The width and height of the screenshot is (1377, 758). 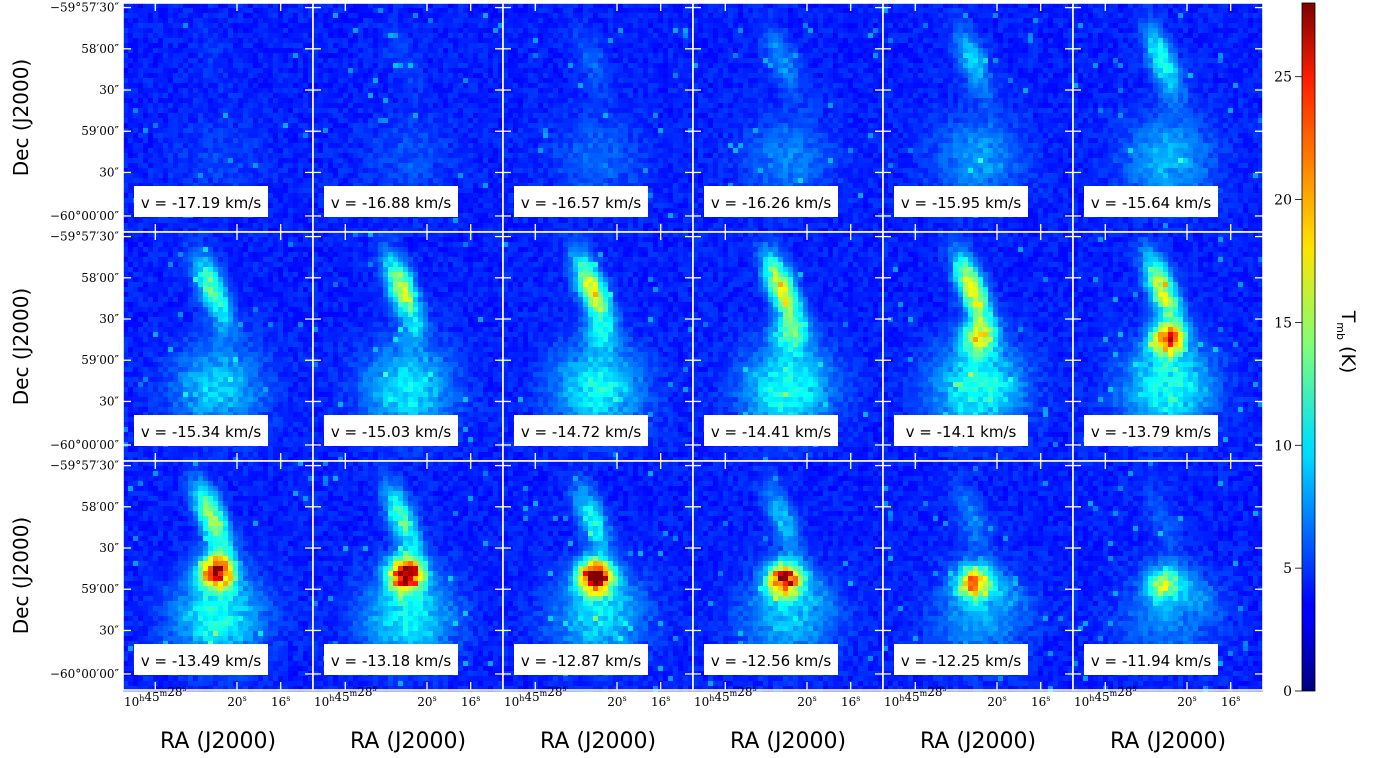 I want to click on colorbar-gradient, so click(x=1308, y=347).